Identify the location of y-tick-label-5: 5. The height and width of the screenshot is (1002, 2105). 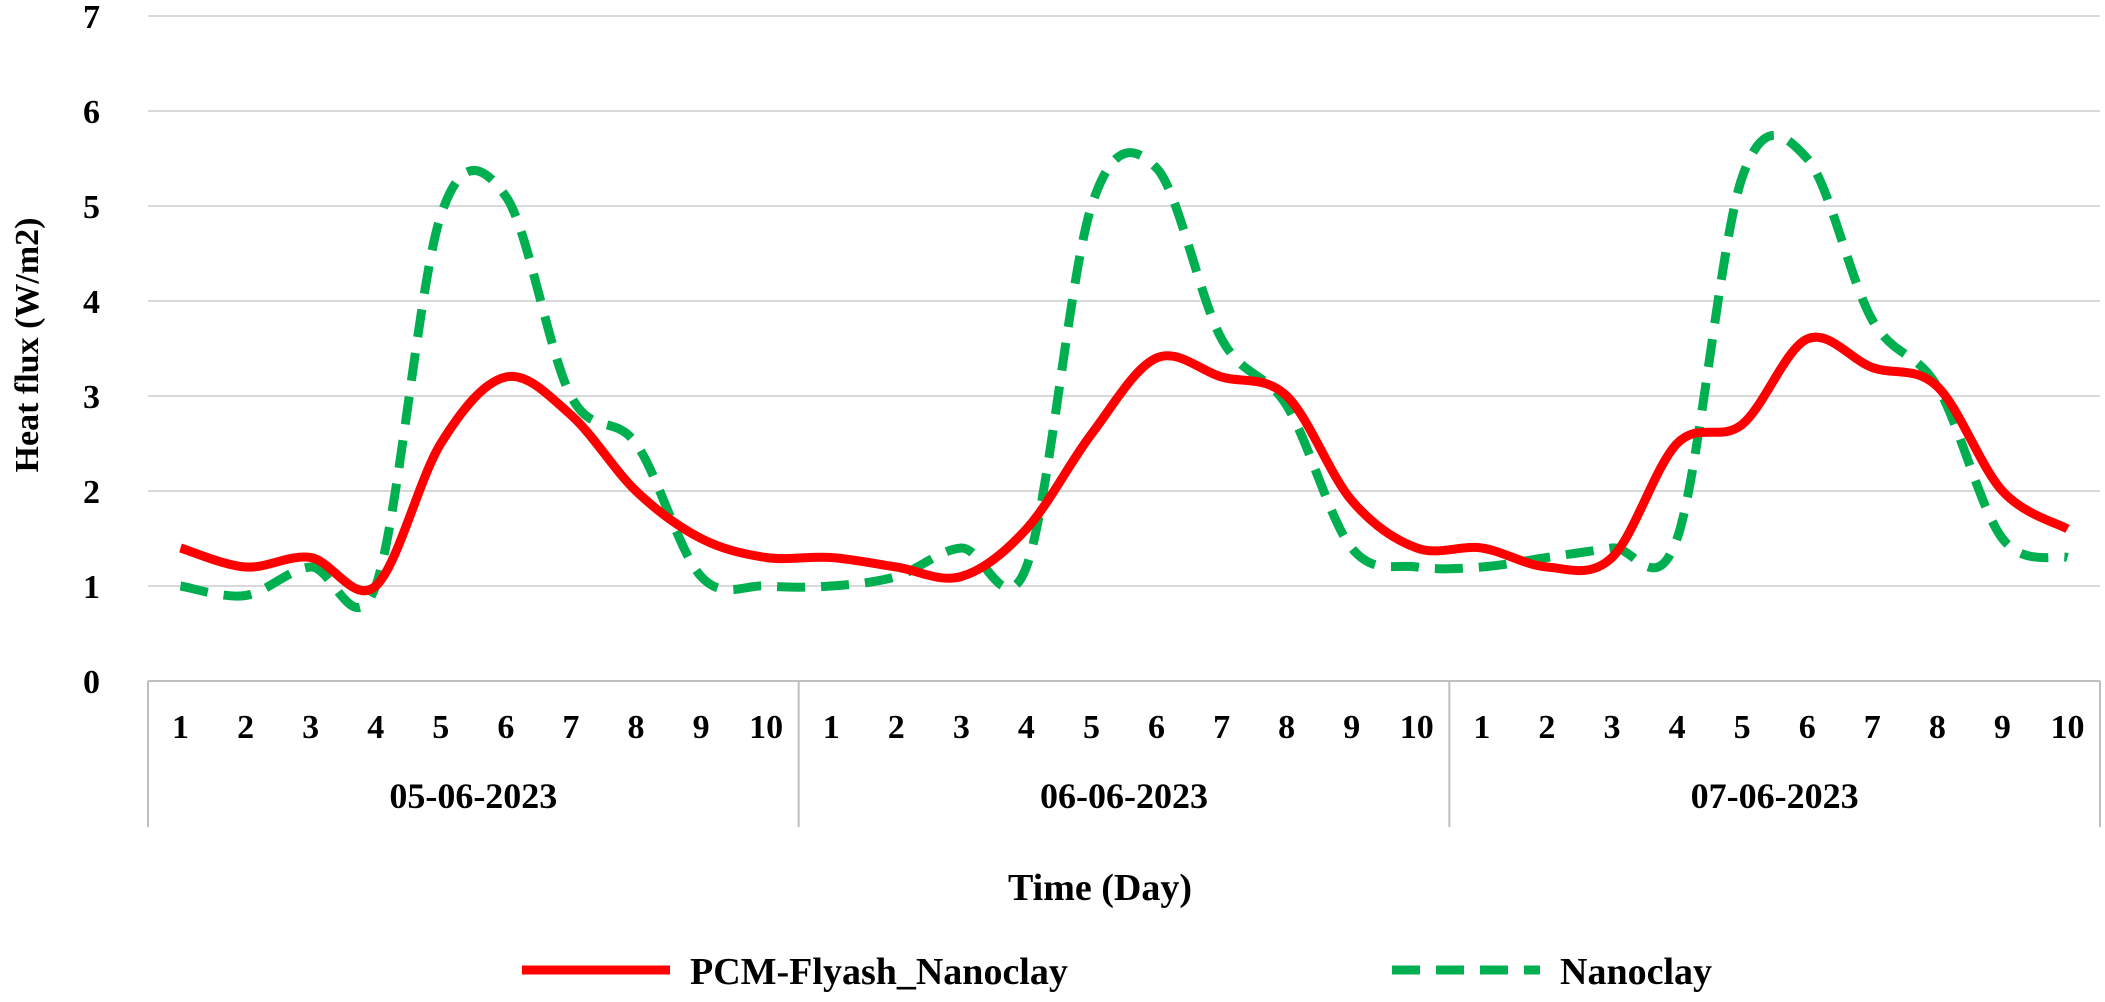
(91, 207).